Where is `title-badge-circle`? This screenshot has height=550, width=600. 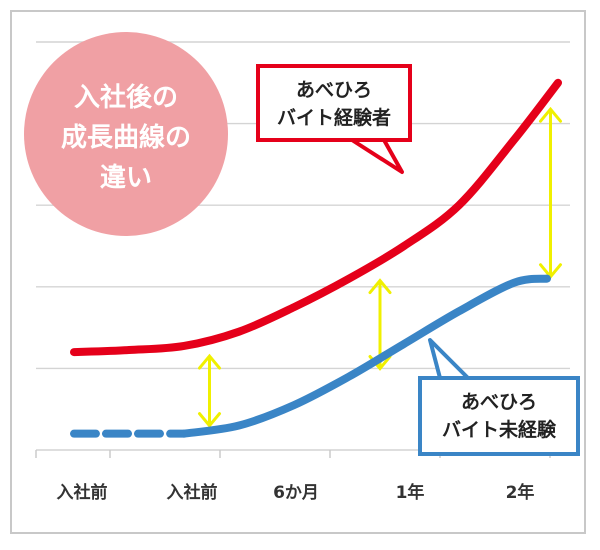
title-badge-circle is located at coordinates (126, 134).